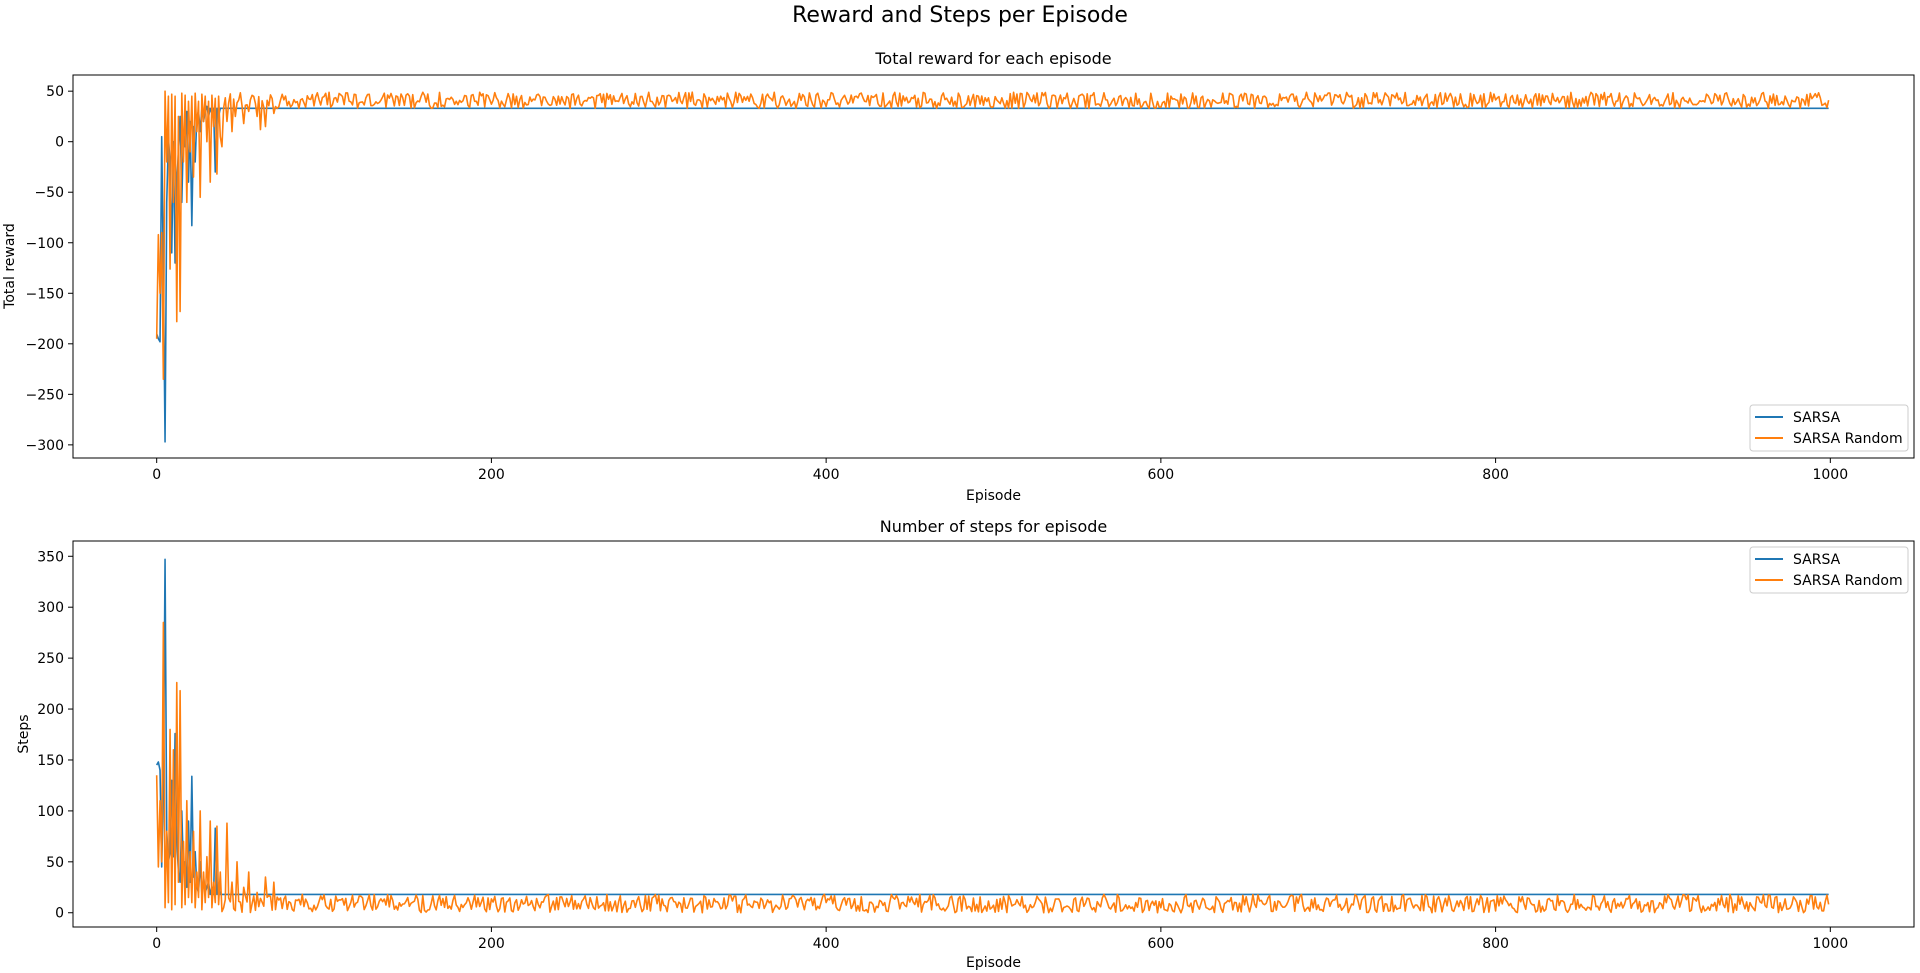 This screenshot has height=973, width=1920. I want to click on reward-x-tick-label: 1000, so click(1830, 475).